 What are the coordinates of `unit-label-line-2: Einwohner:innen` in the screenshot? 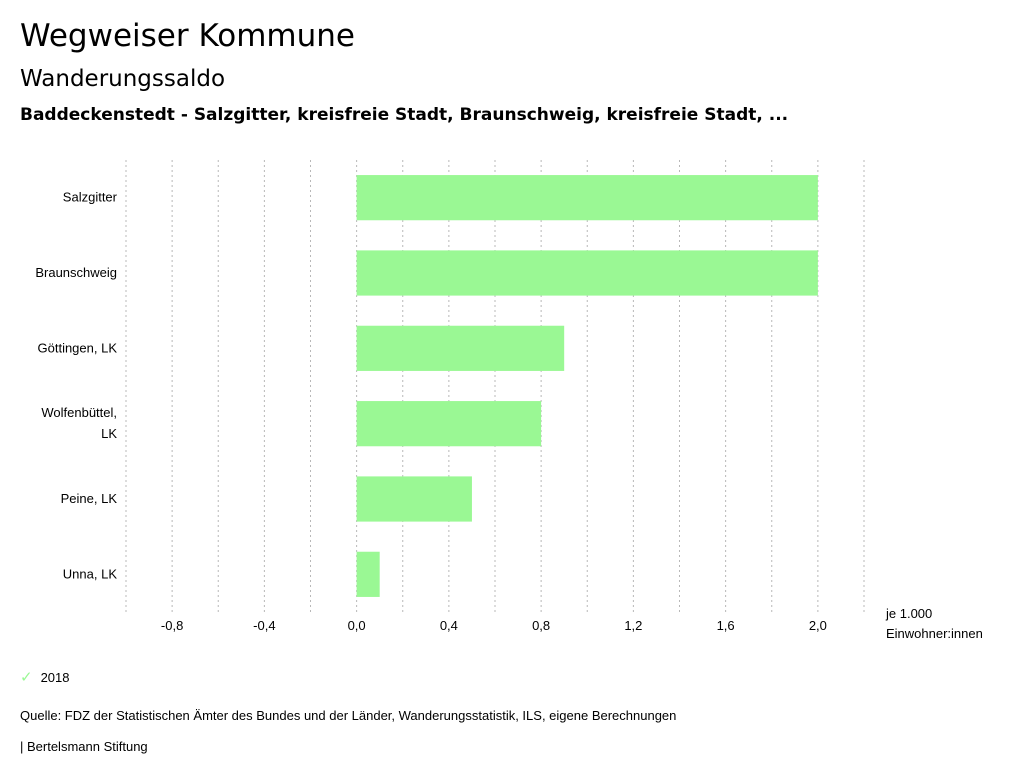 It's located at (934, 633).